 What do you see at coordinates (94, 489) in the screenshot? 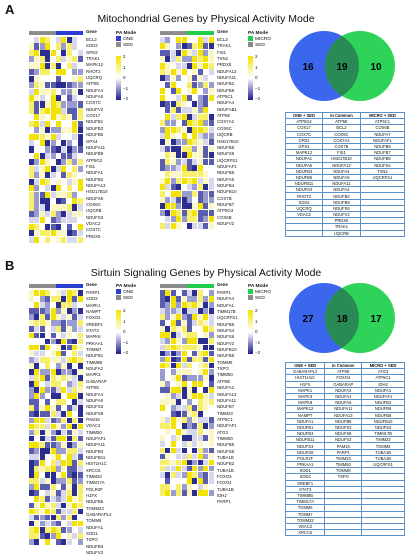
I see `gene-label: POLR2F` at bounding box center [94, 489].